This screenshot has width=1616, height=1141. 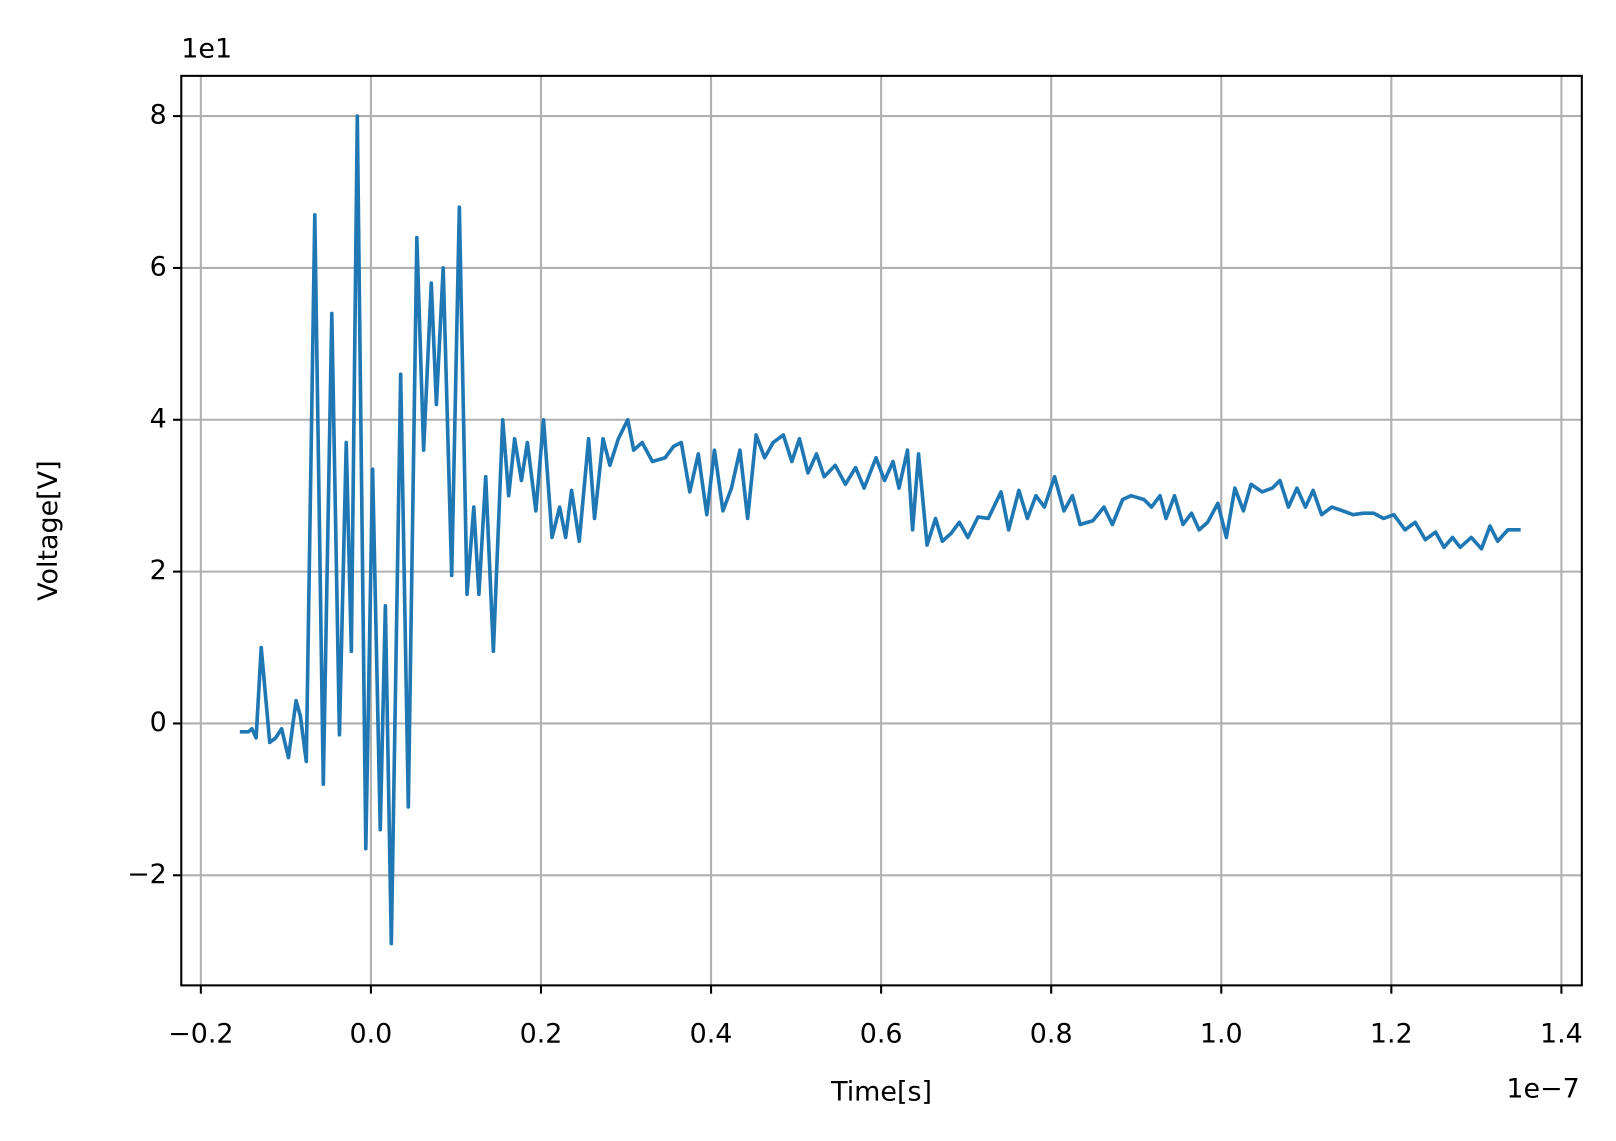 I want to click on x-tick-label: 1.4, so click(x=1561, y=1034).